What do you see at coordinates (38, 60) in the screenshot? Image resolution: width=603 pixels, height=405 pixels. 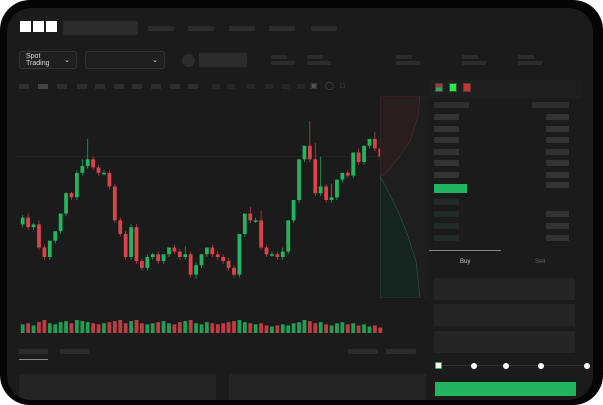 I see `market-select-label: Spot Trading` at bounding box center [38, 60].